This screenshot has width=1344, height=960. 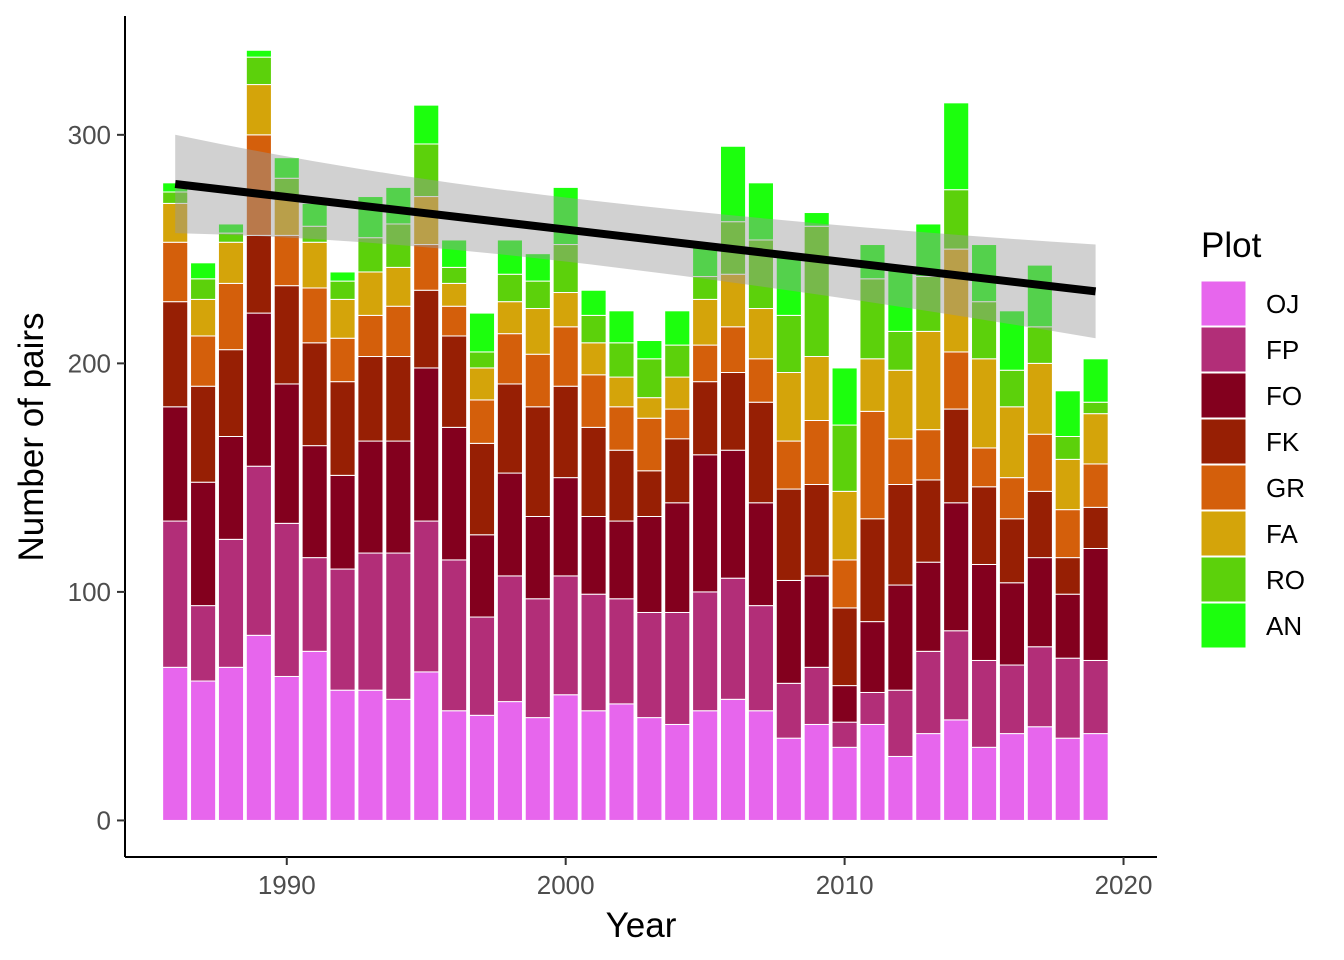 What do you see at coordinates (677, 772) in the screenshot?
I see `bar-oj-2004` at bounding box center [677, 772].